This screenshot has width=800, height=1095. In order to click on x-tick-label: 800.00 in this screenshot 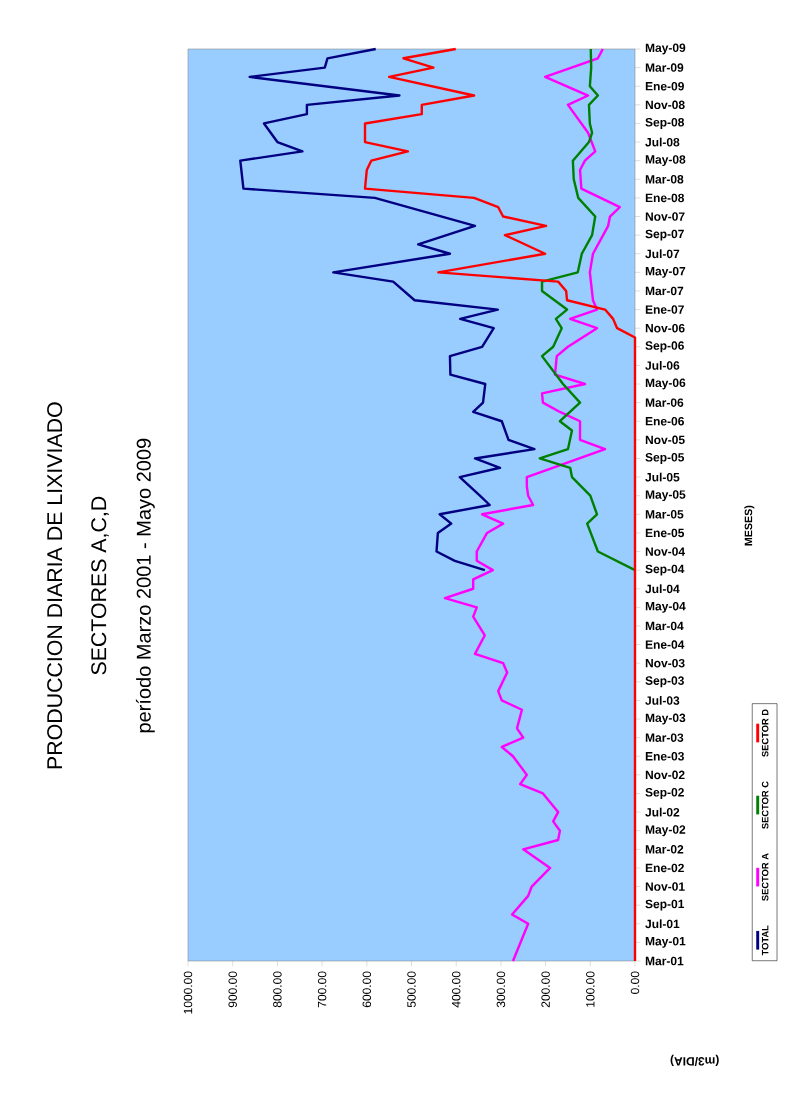, I will do `click(277, 989)`.